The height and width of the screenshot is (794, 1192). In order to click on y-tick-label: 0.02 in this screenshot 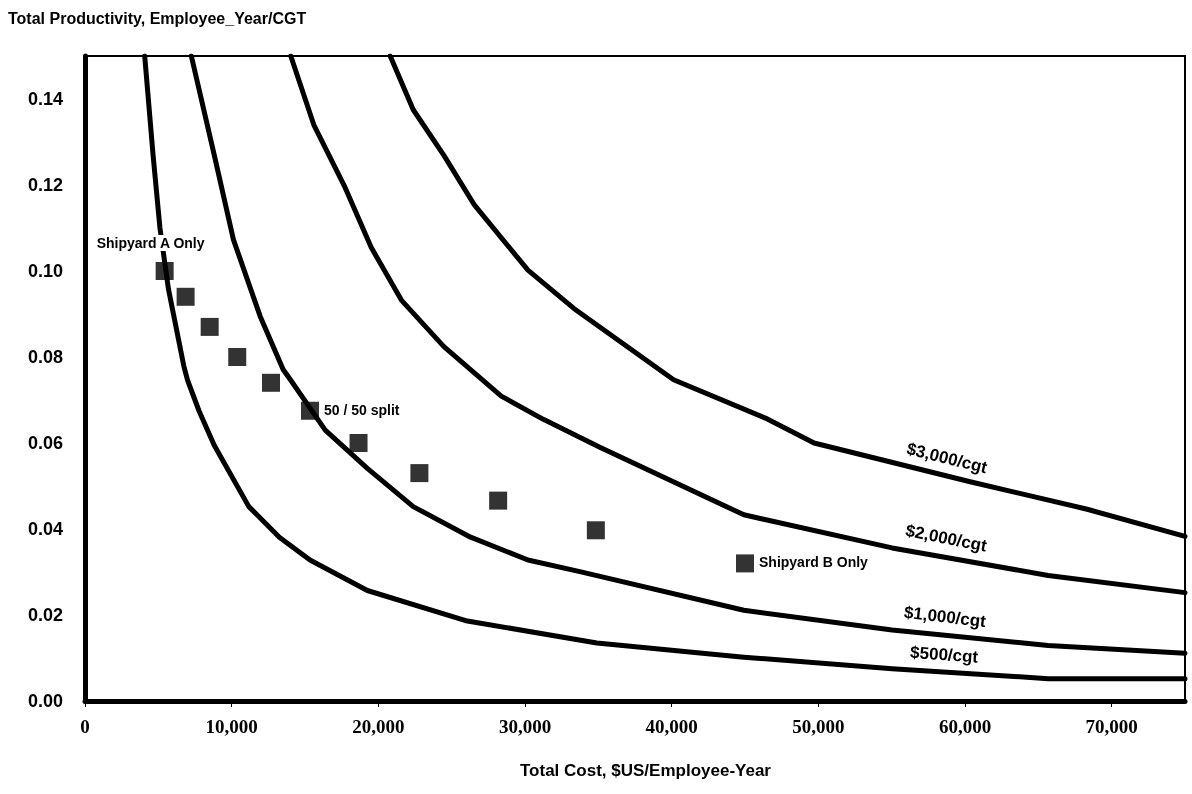, I will do `click(45, 615)`.